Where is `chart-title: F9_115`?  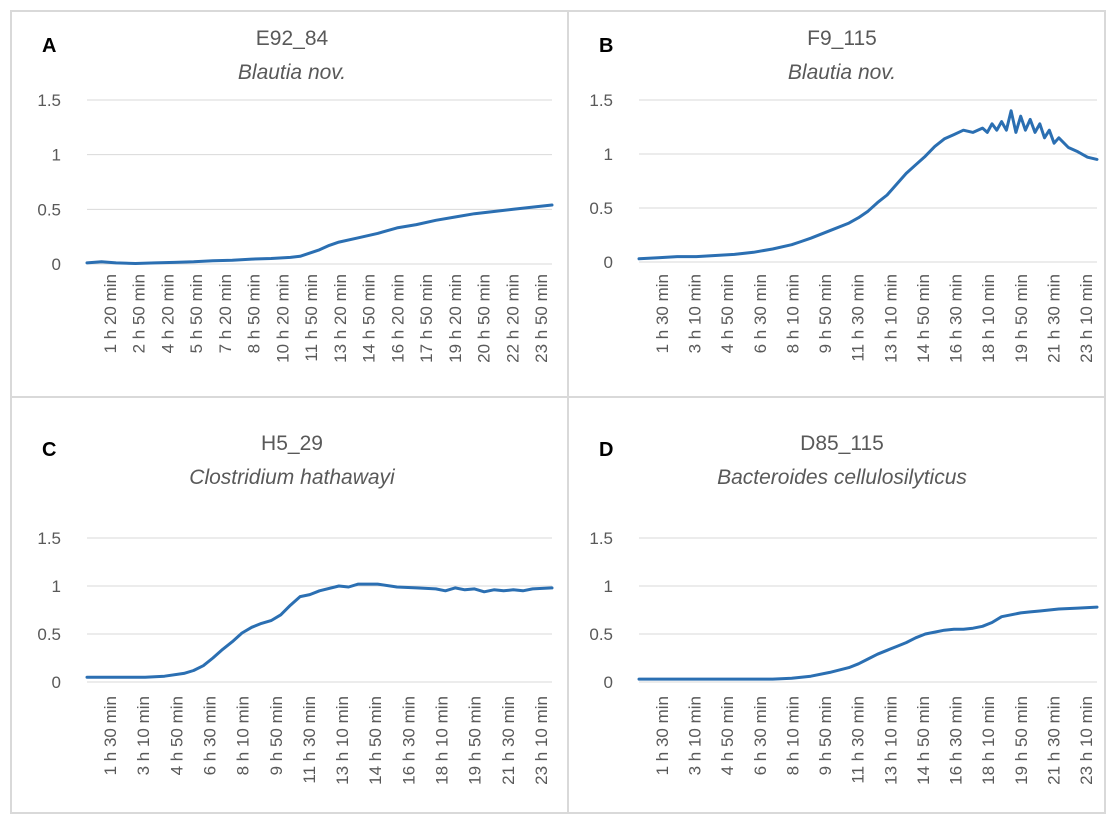
chart-title: F9_115 is located at coordinates (842, 38).